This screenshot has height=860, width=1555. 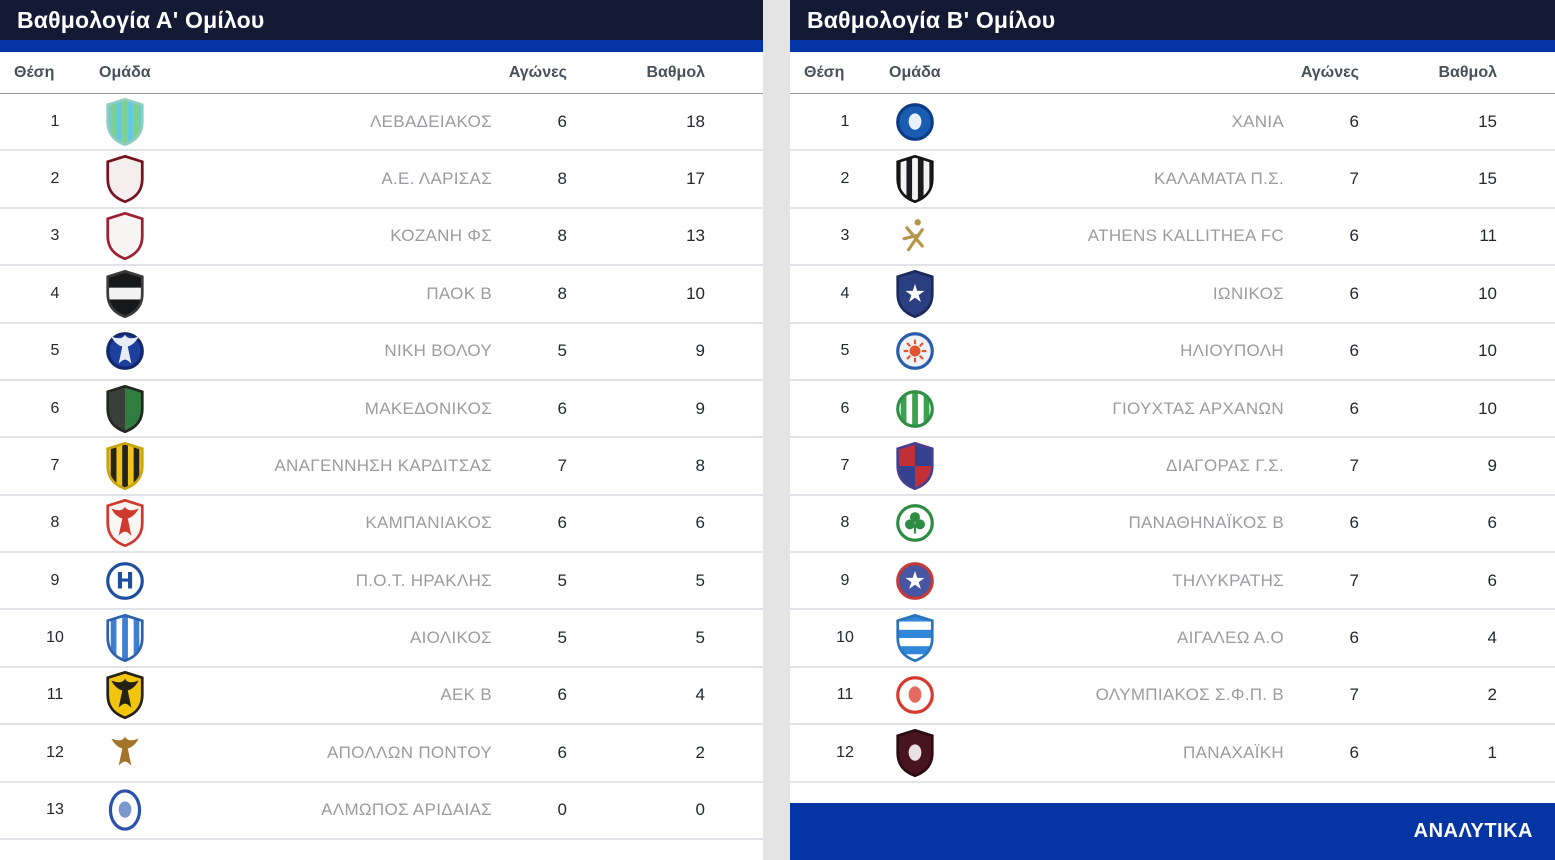 I want to click on position: 5, so click(x=55, y=351).